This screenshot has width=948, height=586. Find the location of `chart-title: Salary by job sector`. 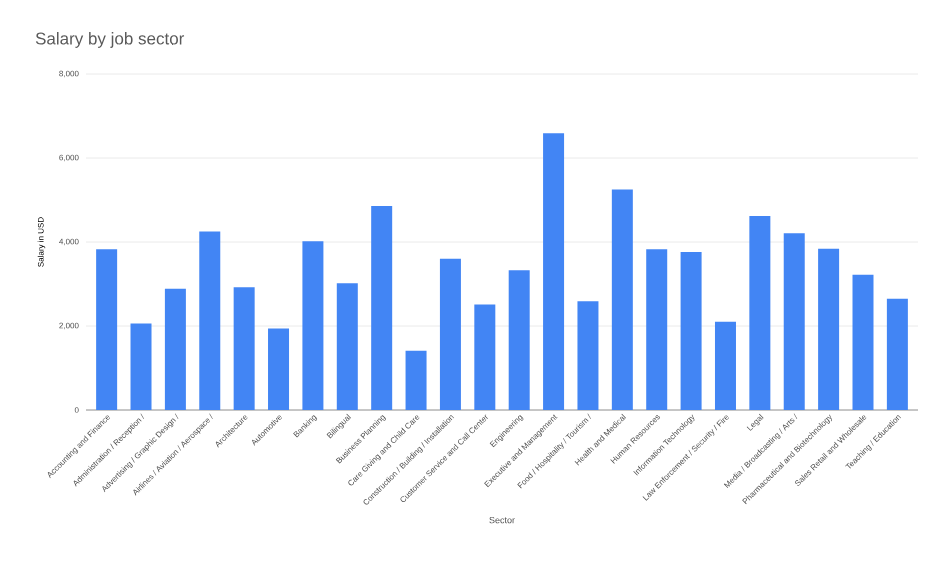

chart-title: Salary by job sector is located at coordinates (110, 40).